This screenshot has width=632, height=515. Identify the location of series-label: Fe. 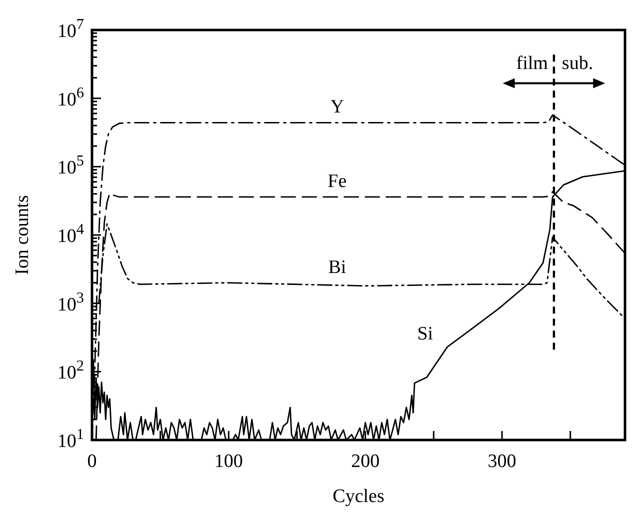
(337, 181).